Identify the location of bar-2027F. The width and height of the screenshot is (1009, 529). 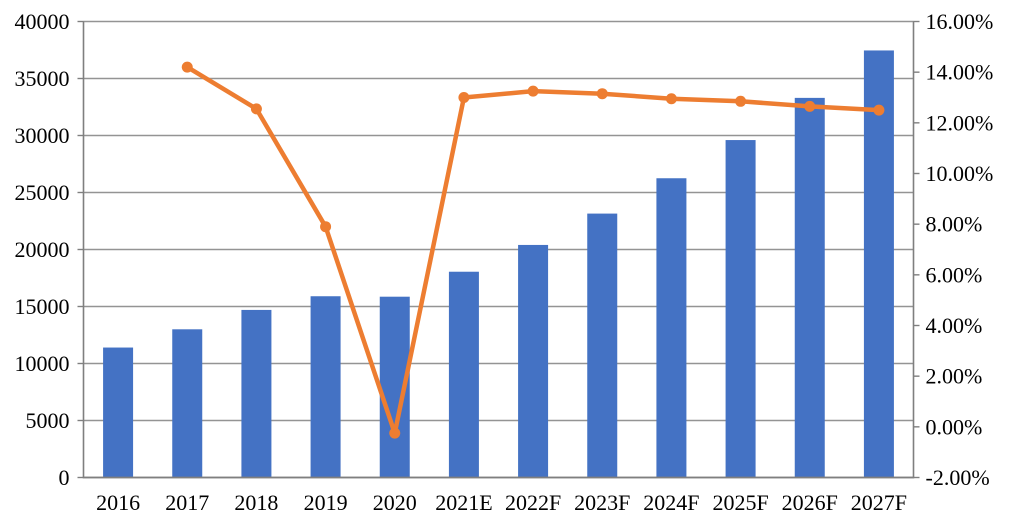
(878, 264).